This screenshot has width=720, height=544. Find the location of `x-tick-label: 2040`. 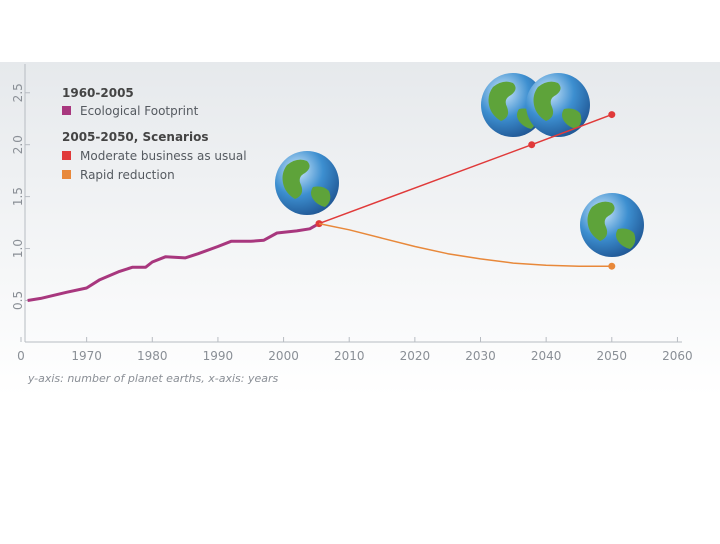

x-tick-label: 2040 is located at coordinates (546, 356).